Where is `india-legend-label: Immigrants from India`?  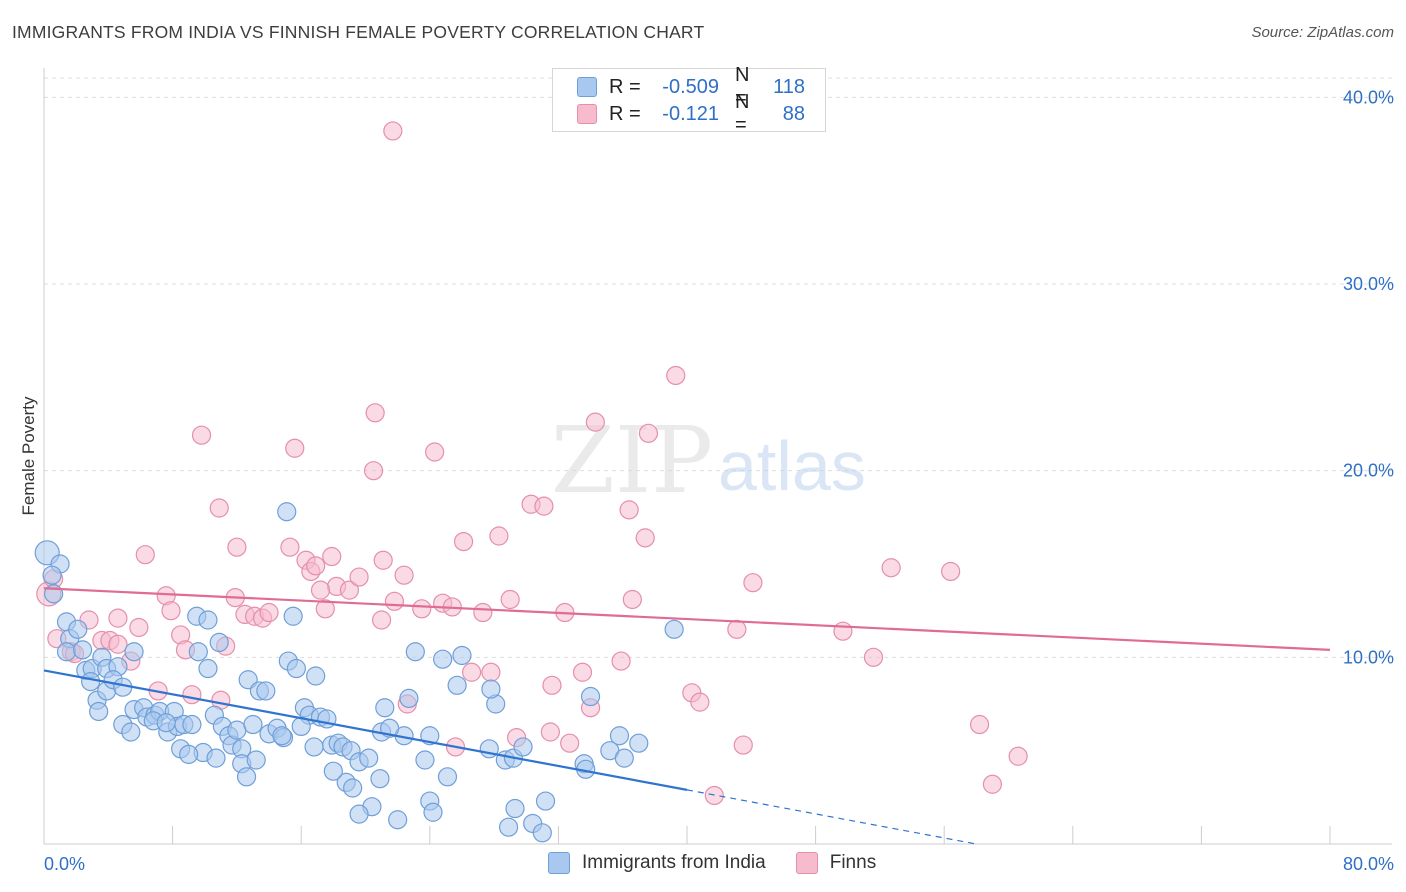 india-legend-label: Immigrants from India is located at coordinates (674, 862).